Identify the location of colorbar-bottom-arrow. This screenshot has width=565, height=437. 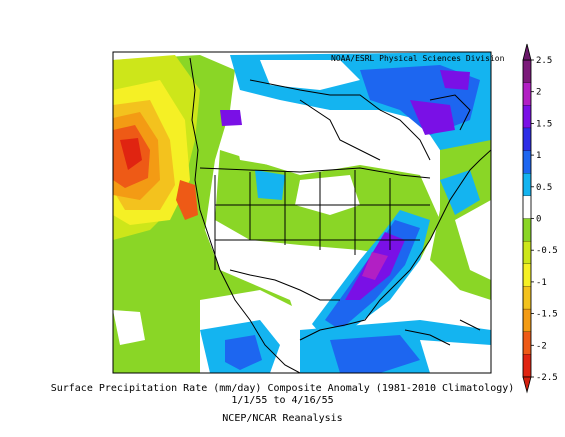
(527, 385).